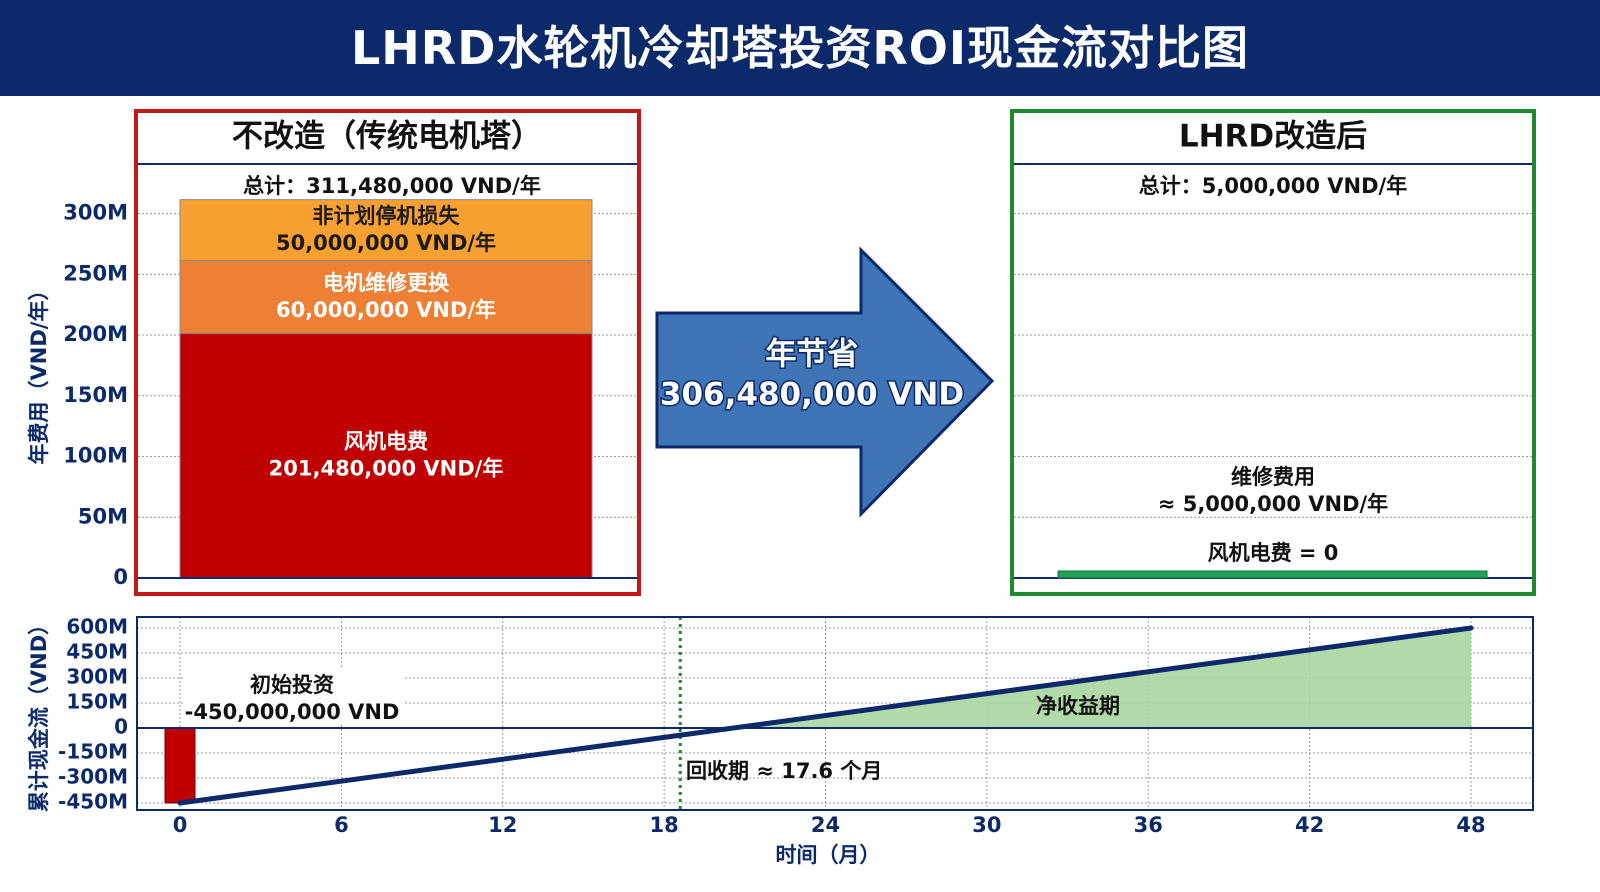  I want to click on cf-y-tick-label: 150M, so click(97, 702).